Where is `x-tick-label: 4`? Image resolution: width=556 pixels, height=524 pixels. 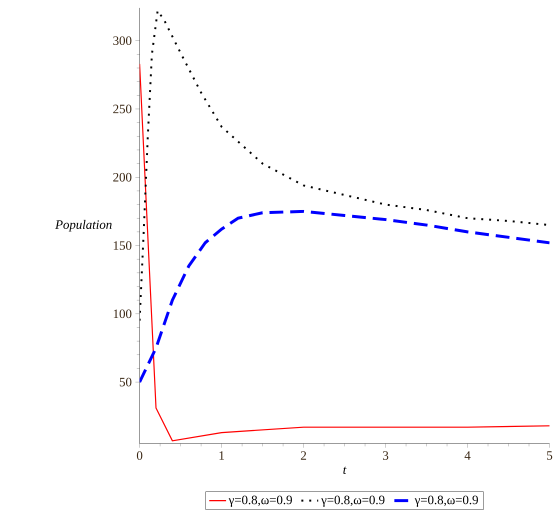
x-tick-label: 4 is located at coordinates (467, 455).